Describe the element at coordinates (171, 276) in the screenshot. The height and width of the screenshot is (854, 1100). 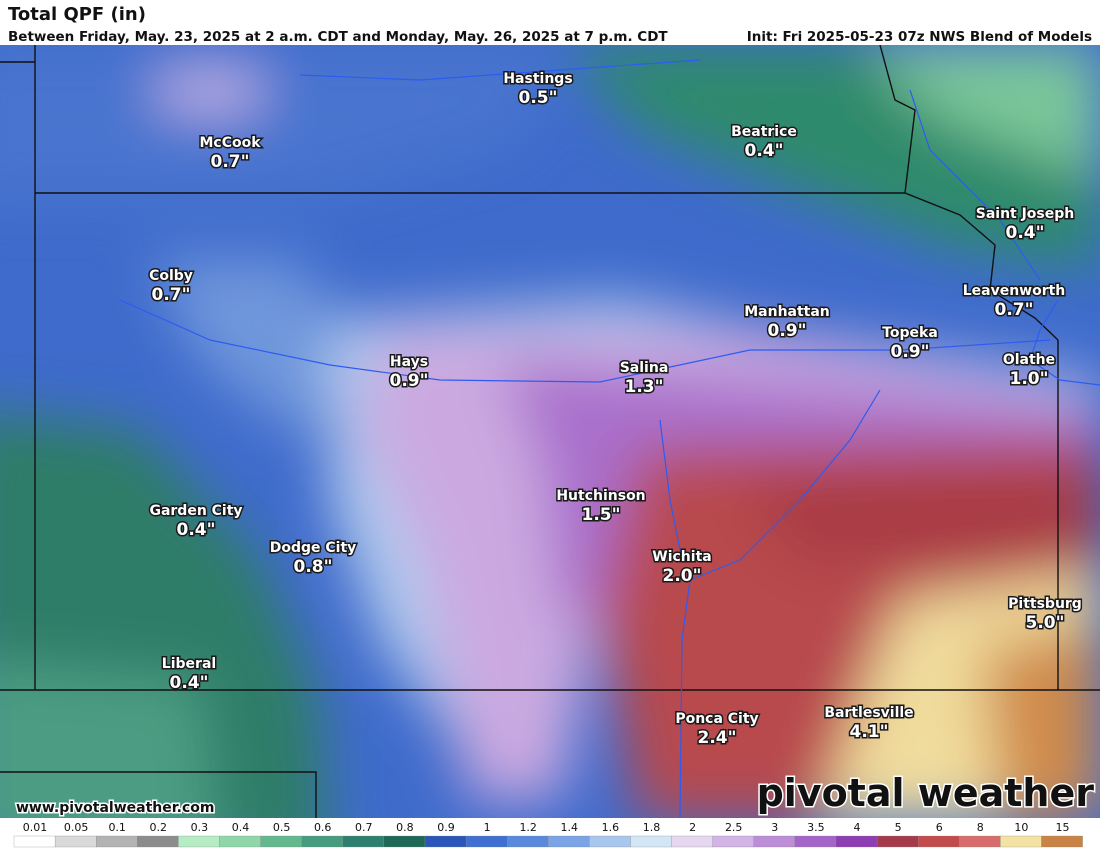
I see `city-name: Colby` at that location.